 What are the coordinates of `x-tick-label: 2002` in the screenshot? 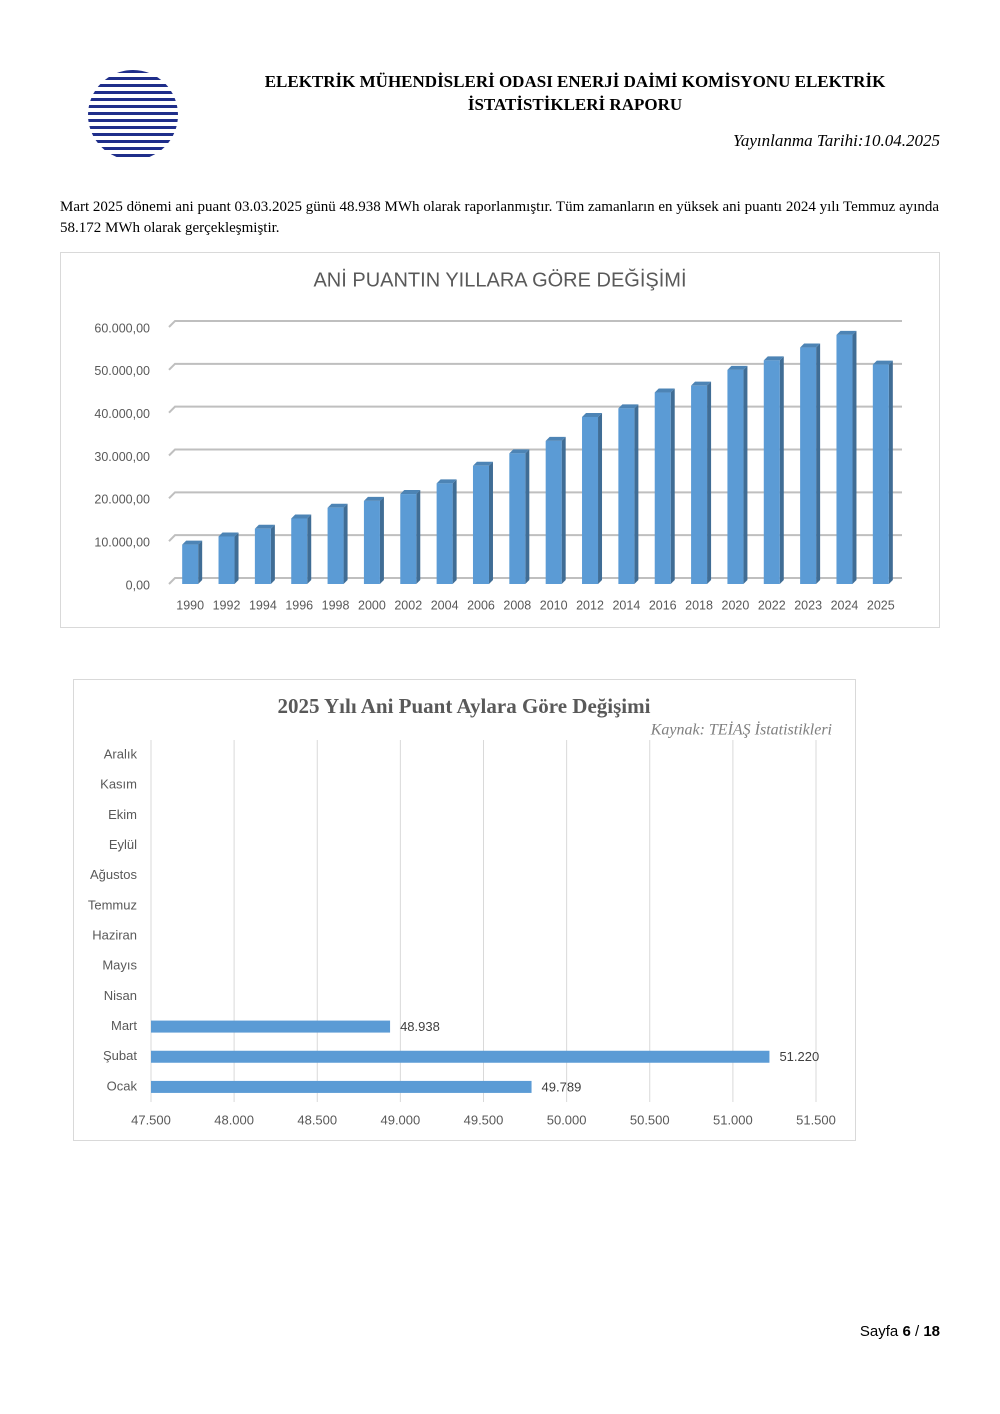 It's located at (408, 605).